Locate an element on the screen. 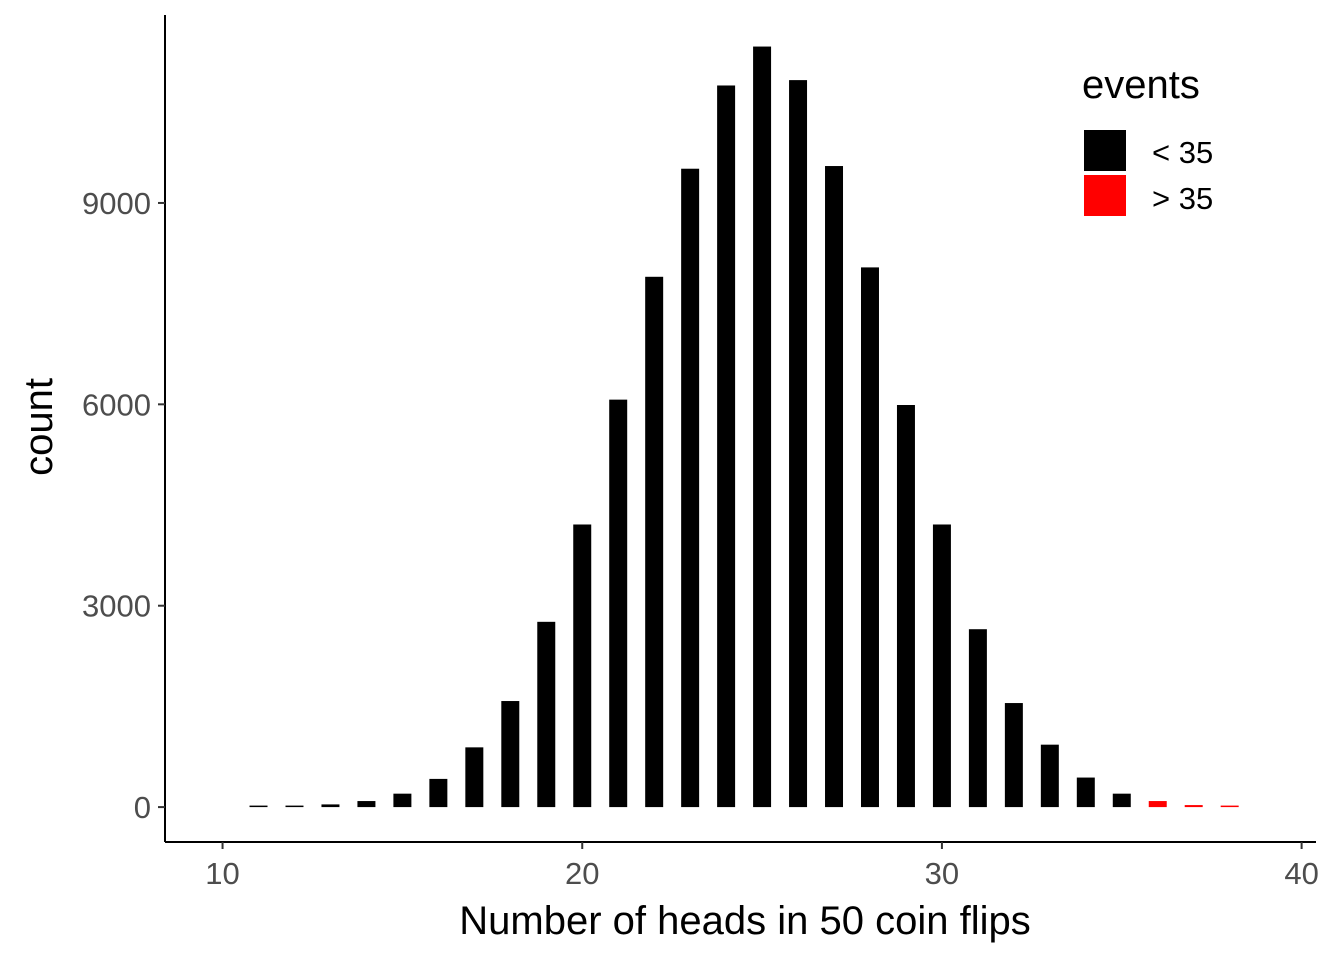 The width and height of the screenshot is (1344, 960). y-tick-label: 3000 is located at coordinates (116, 606).